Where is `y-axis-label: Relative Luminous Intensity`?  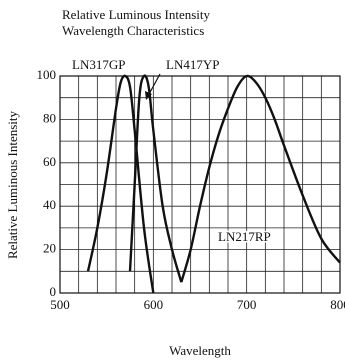
y-axis-label: Relative Luminous Intensity is located at coordinates (12, 184).